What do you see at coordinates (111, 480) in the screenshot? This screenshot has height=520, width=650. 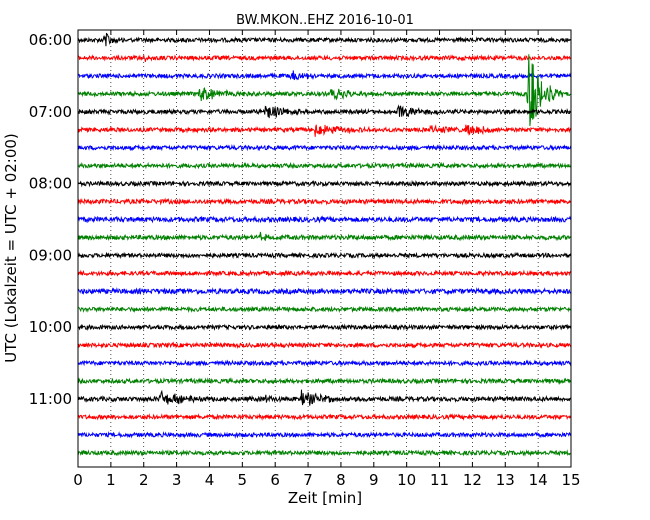 I see `x-tick-label: 1` at bounding box center [111, 480].